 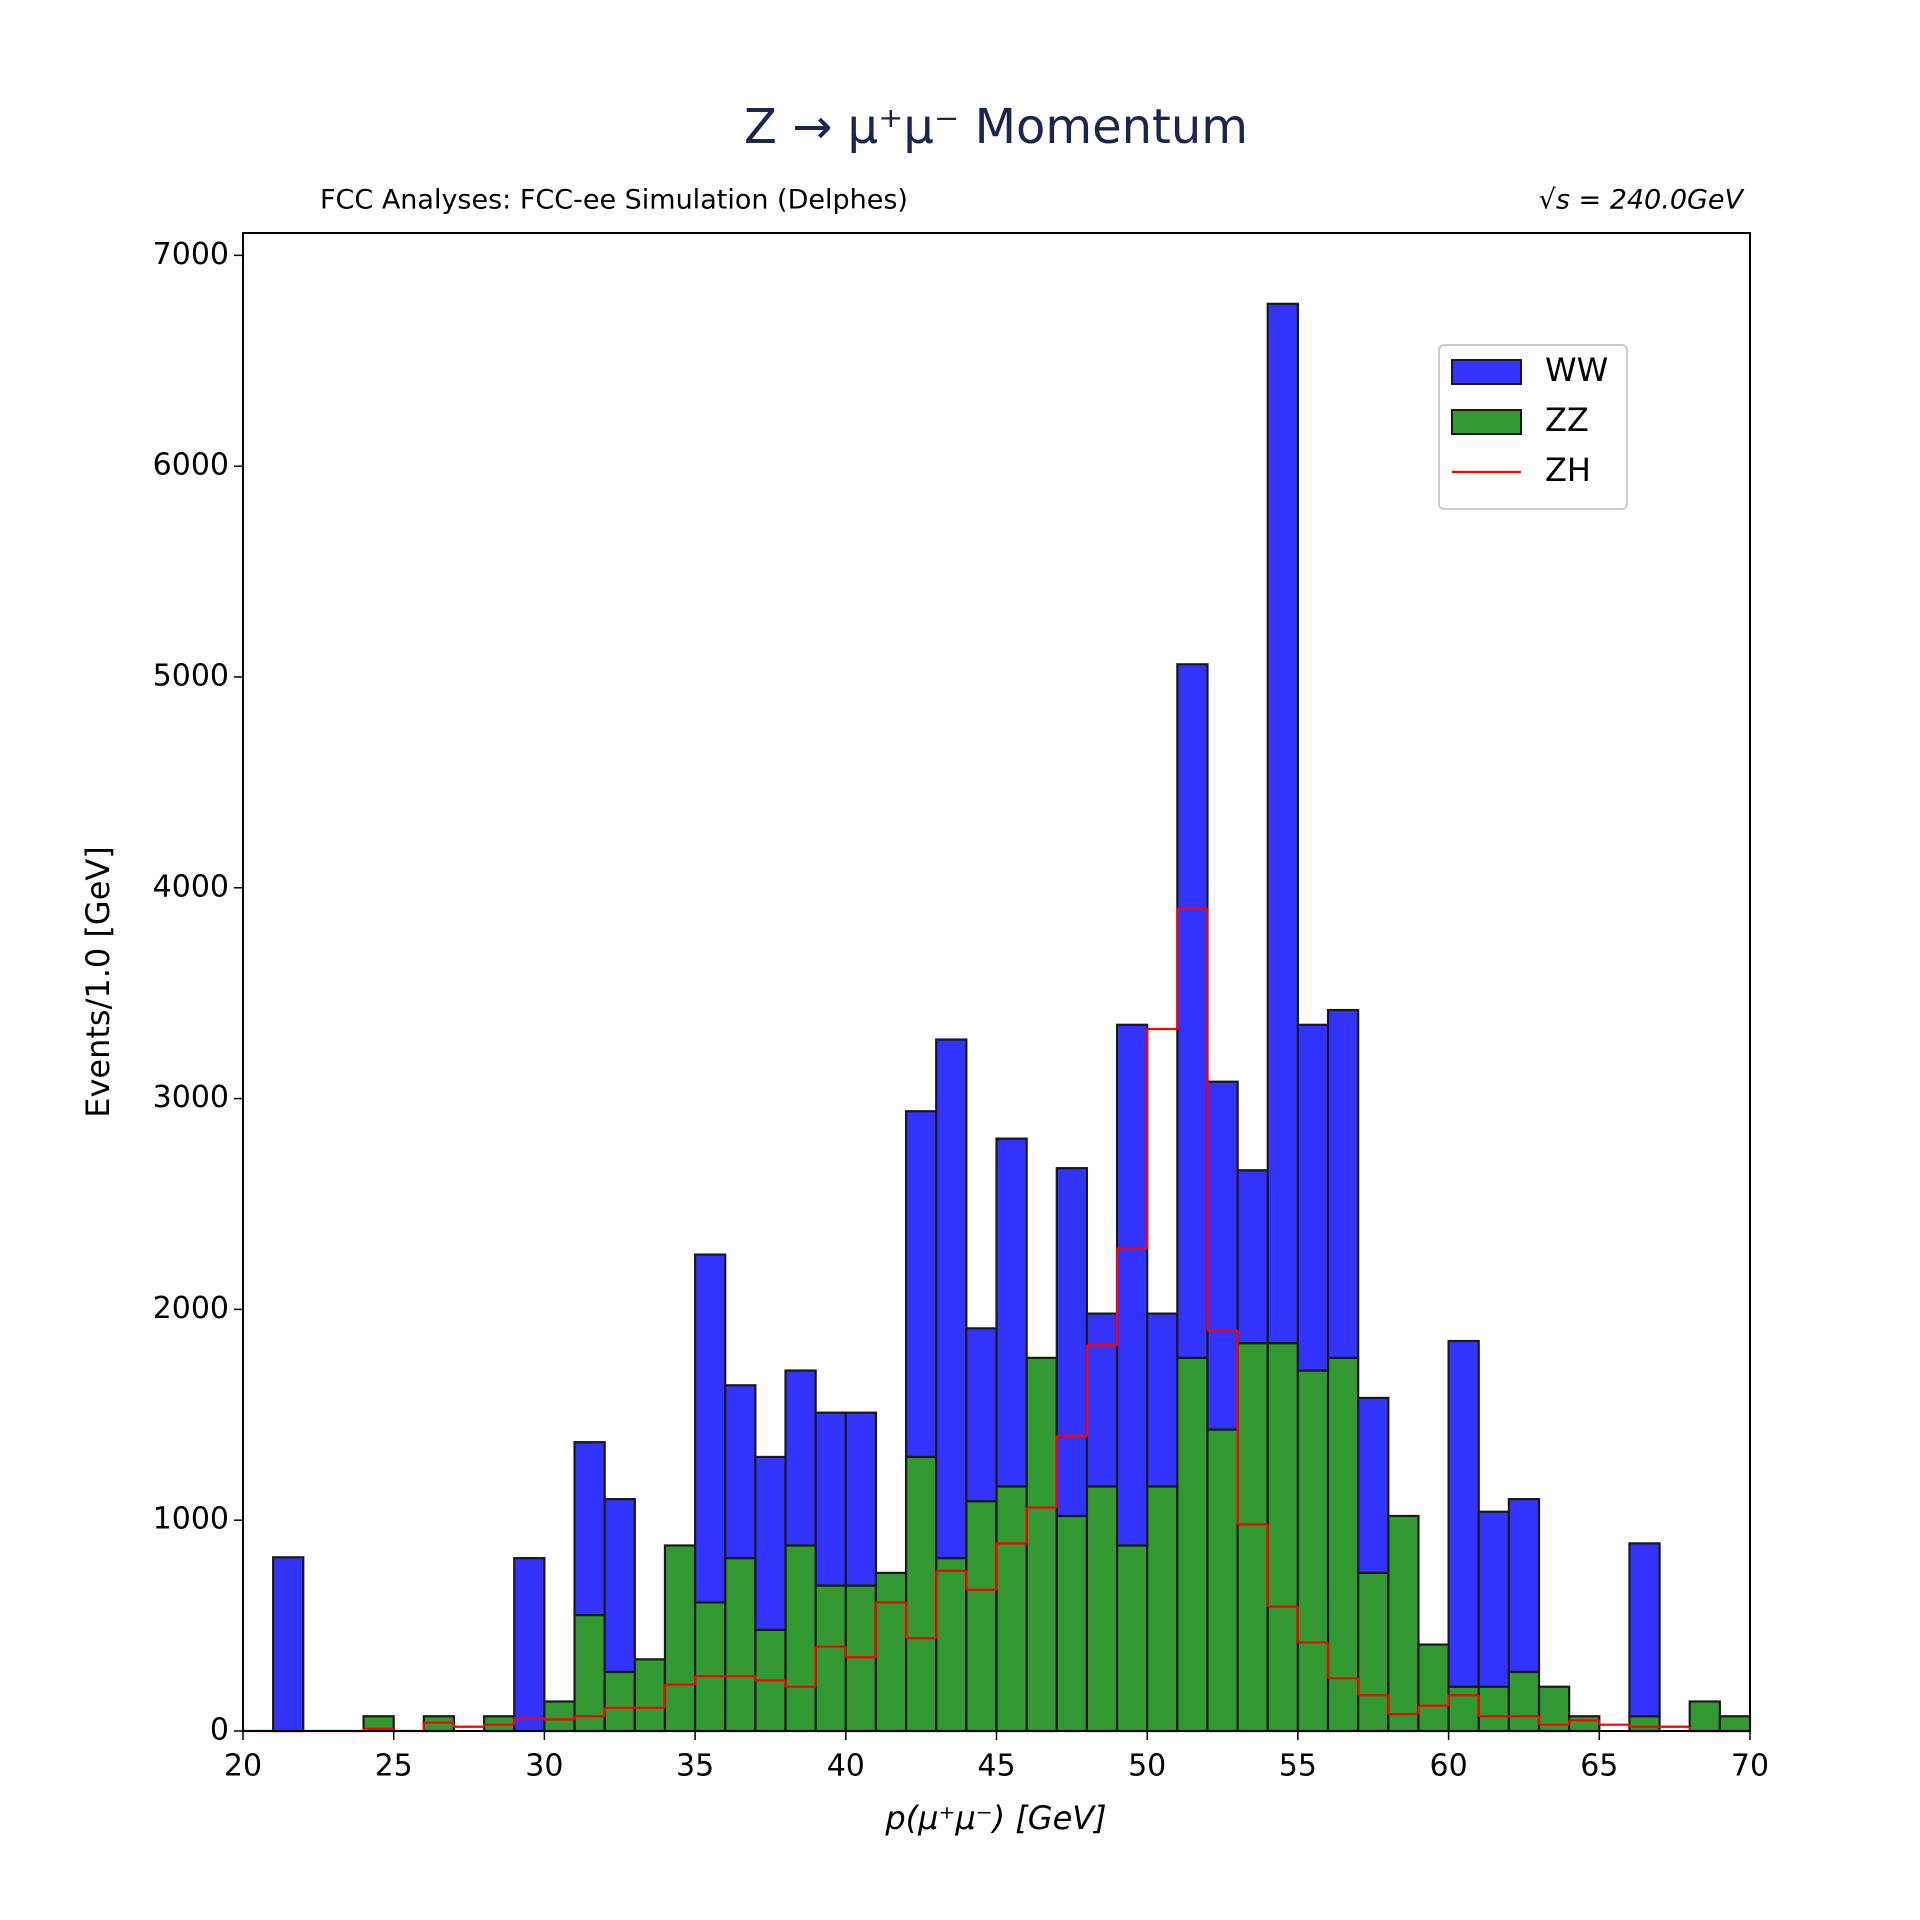 I want to click on x-tick-label: 65, so click(x=1599, y=1766).